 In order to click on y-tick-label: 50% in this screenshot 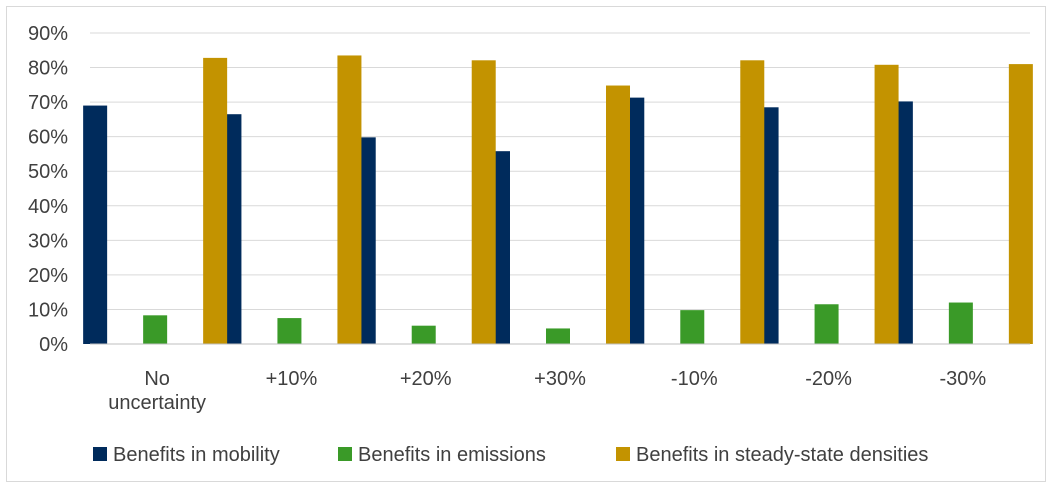, I will do `click(48, 172)`.